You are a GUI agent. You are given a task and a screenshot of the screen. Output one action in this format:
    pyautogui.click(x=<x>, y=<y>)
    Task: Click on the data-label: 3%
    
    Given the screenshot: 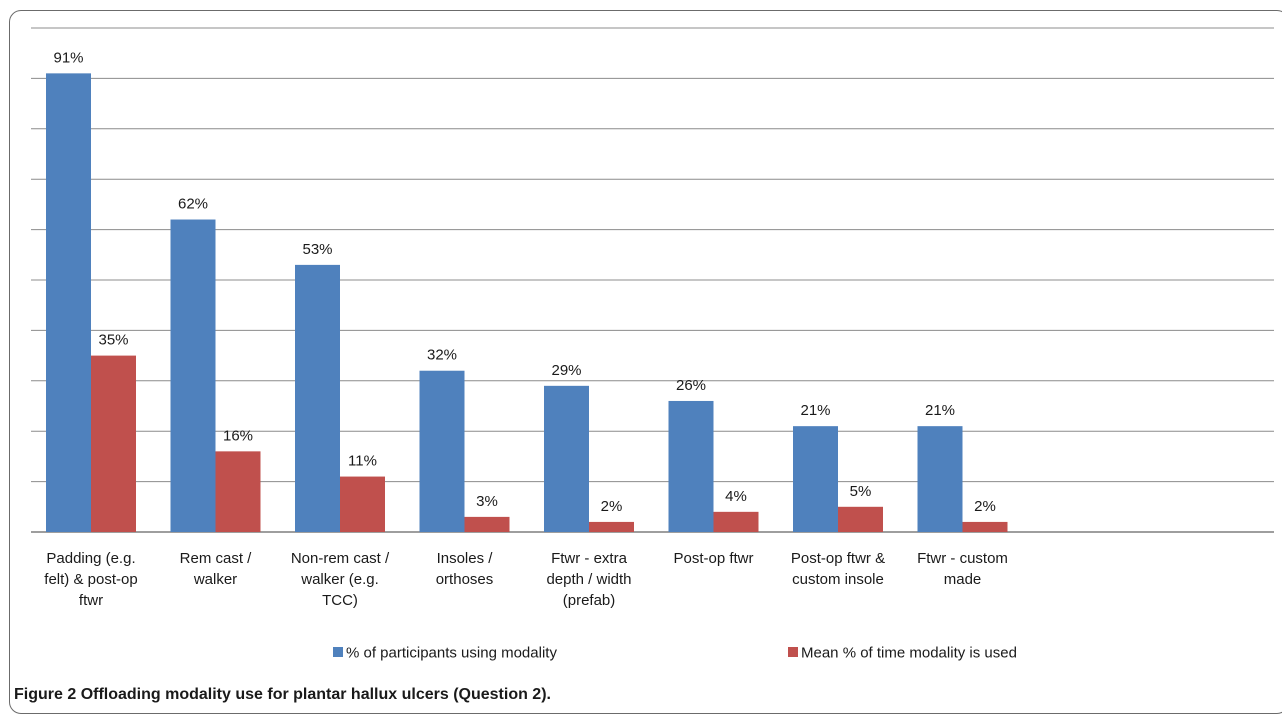 What is the action you would take?
    pyautogui.click(x=487, y=501)
    